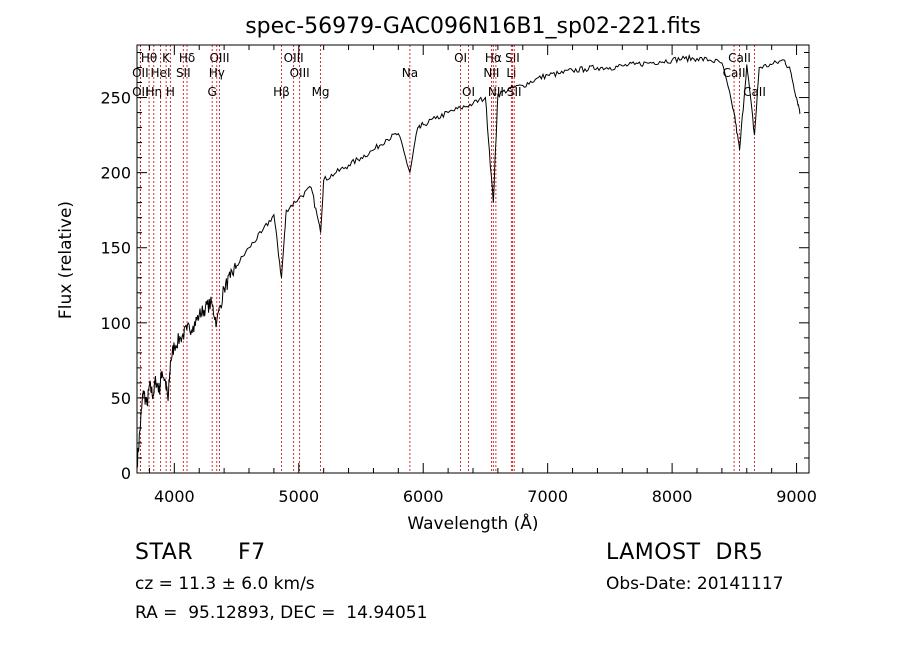 The height and width of the screenshot is (649, 900). Describe the element at coordinates (695, 584) in the screenshot. I see `obs-date-label: Obs-Date: 20141117` at that location.